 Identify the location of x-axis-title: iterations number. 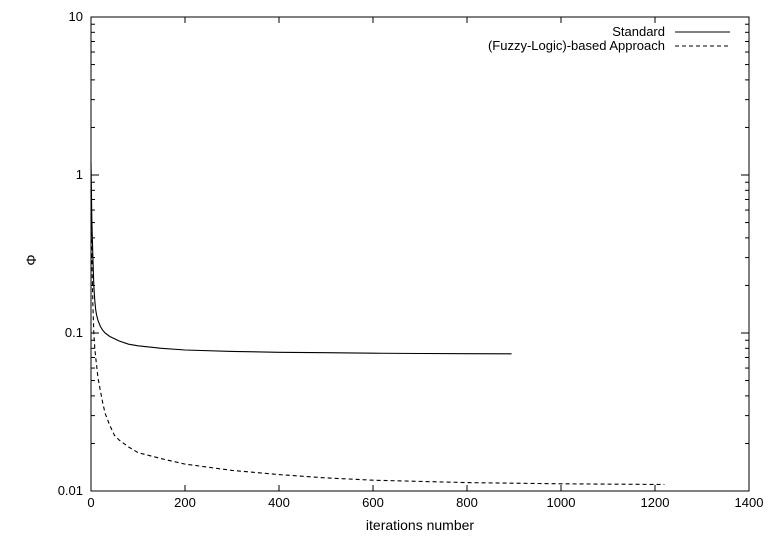
(420, 525).